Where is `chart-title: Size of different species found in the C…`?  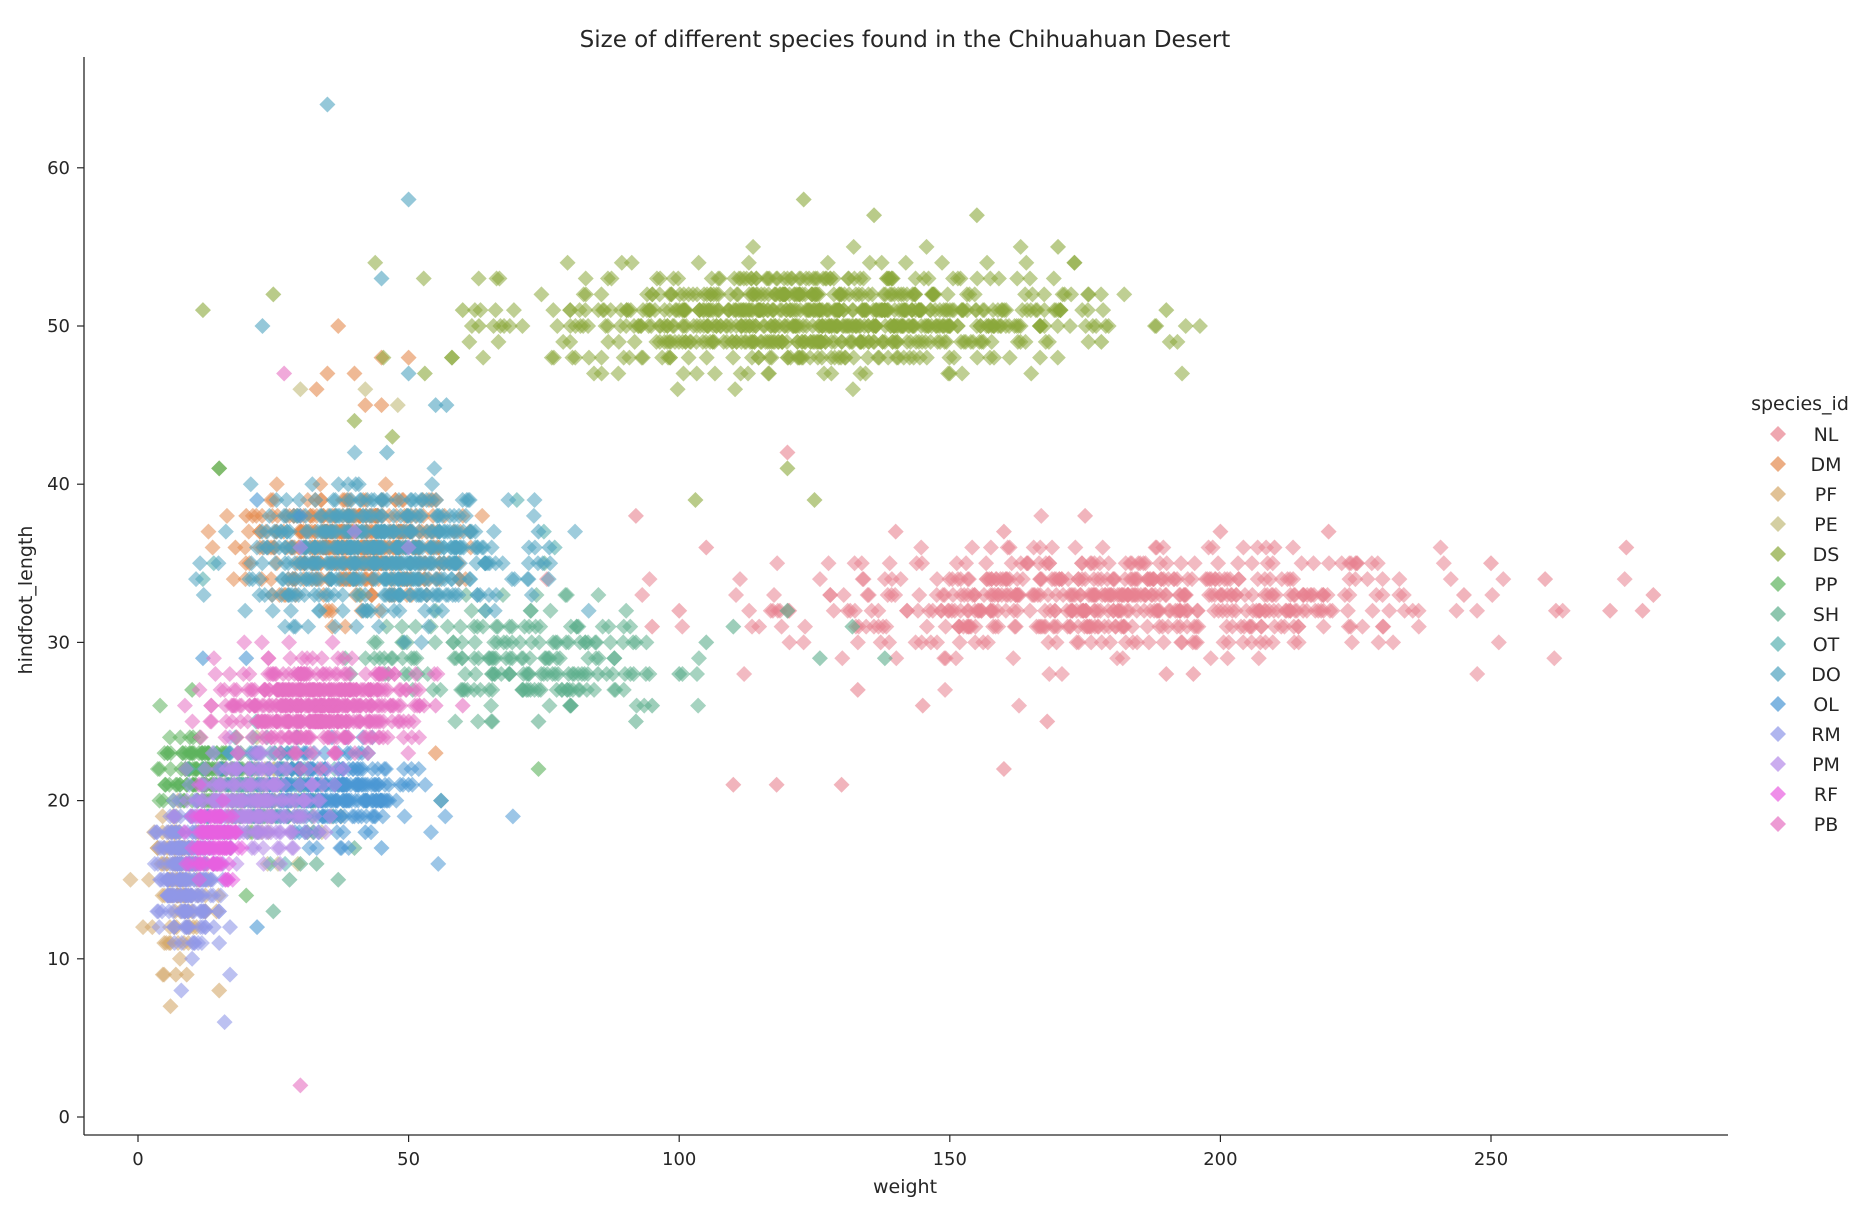
chart-title: Size of different species found in the C… is located at coordinates (905, 40).